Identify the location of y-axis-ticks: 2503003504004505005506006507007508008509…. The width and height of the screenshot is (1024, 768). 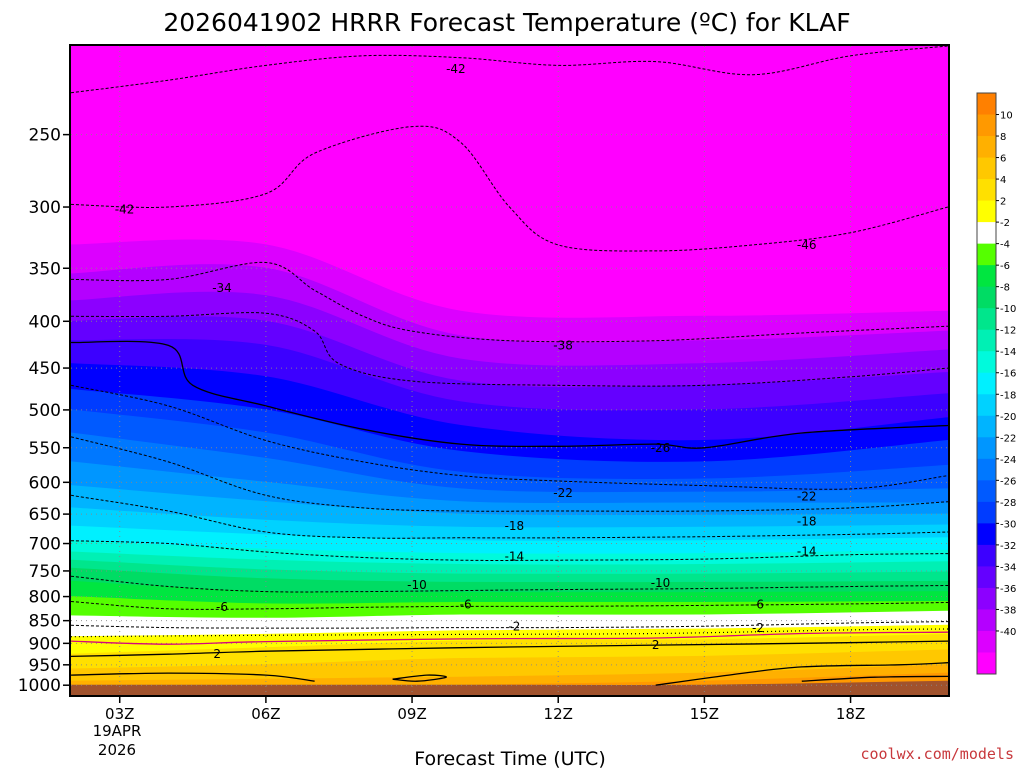
(44, 411).